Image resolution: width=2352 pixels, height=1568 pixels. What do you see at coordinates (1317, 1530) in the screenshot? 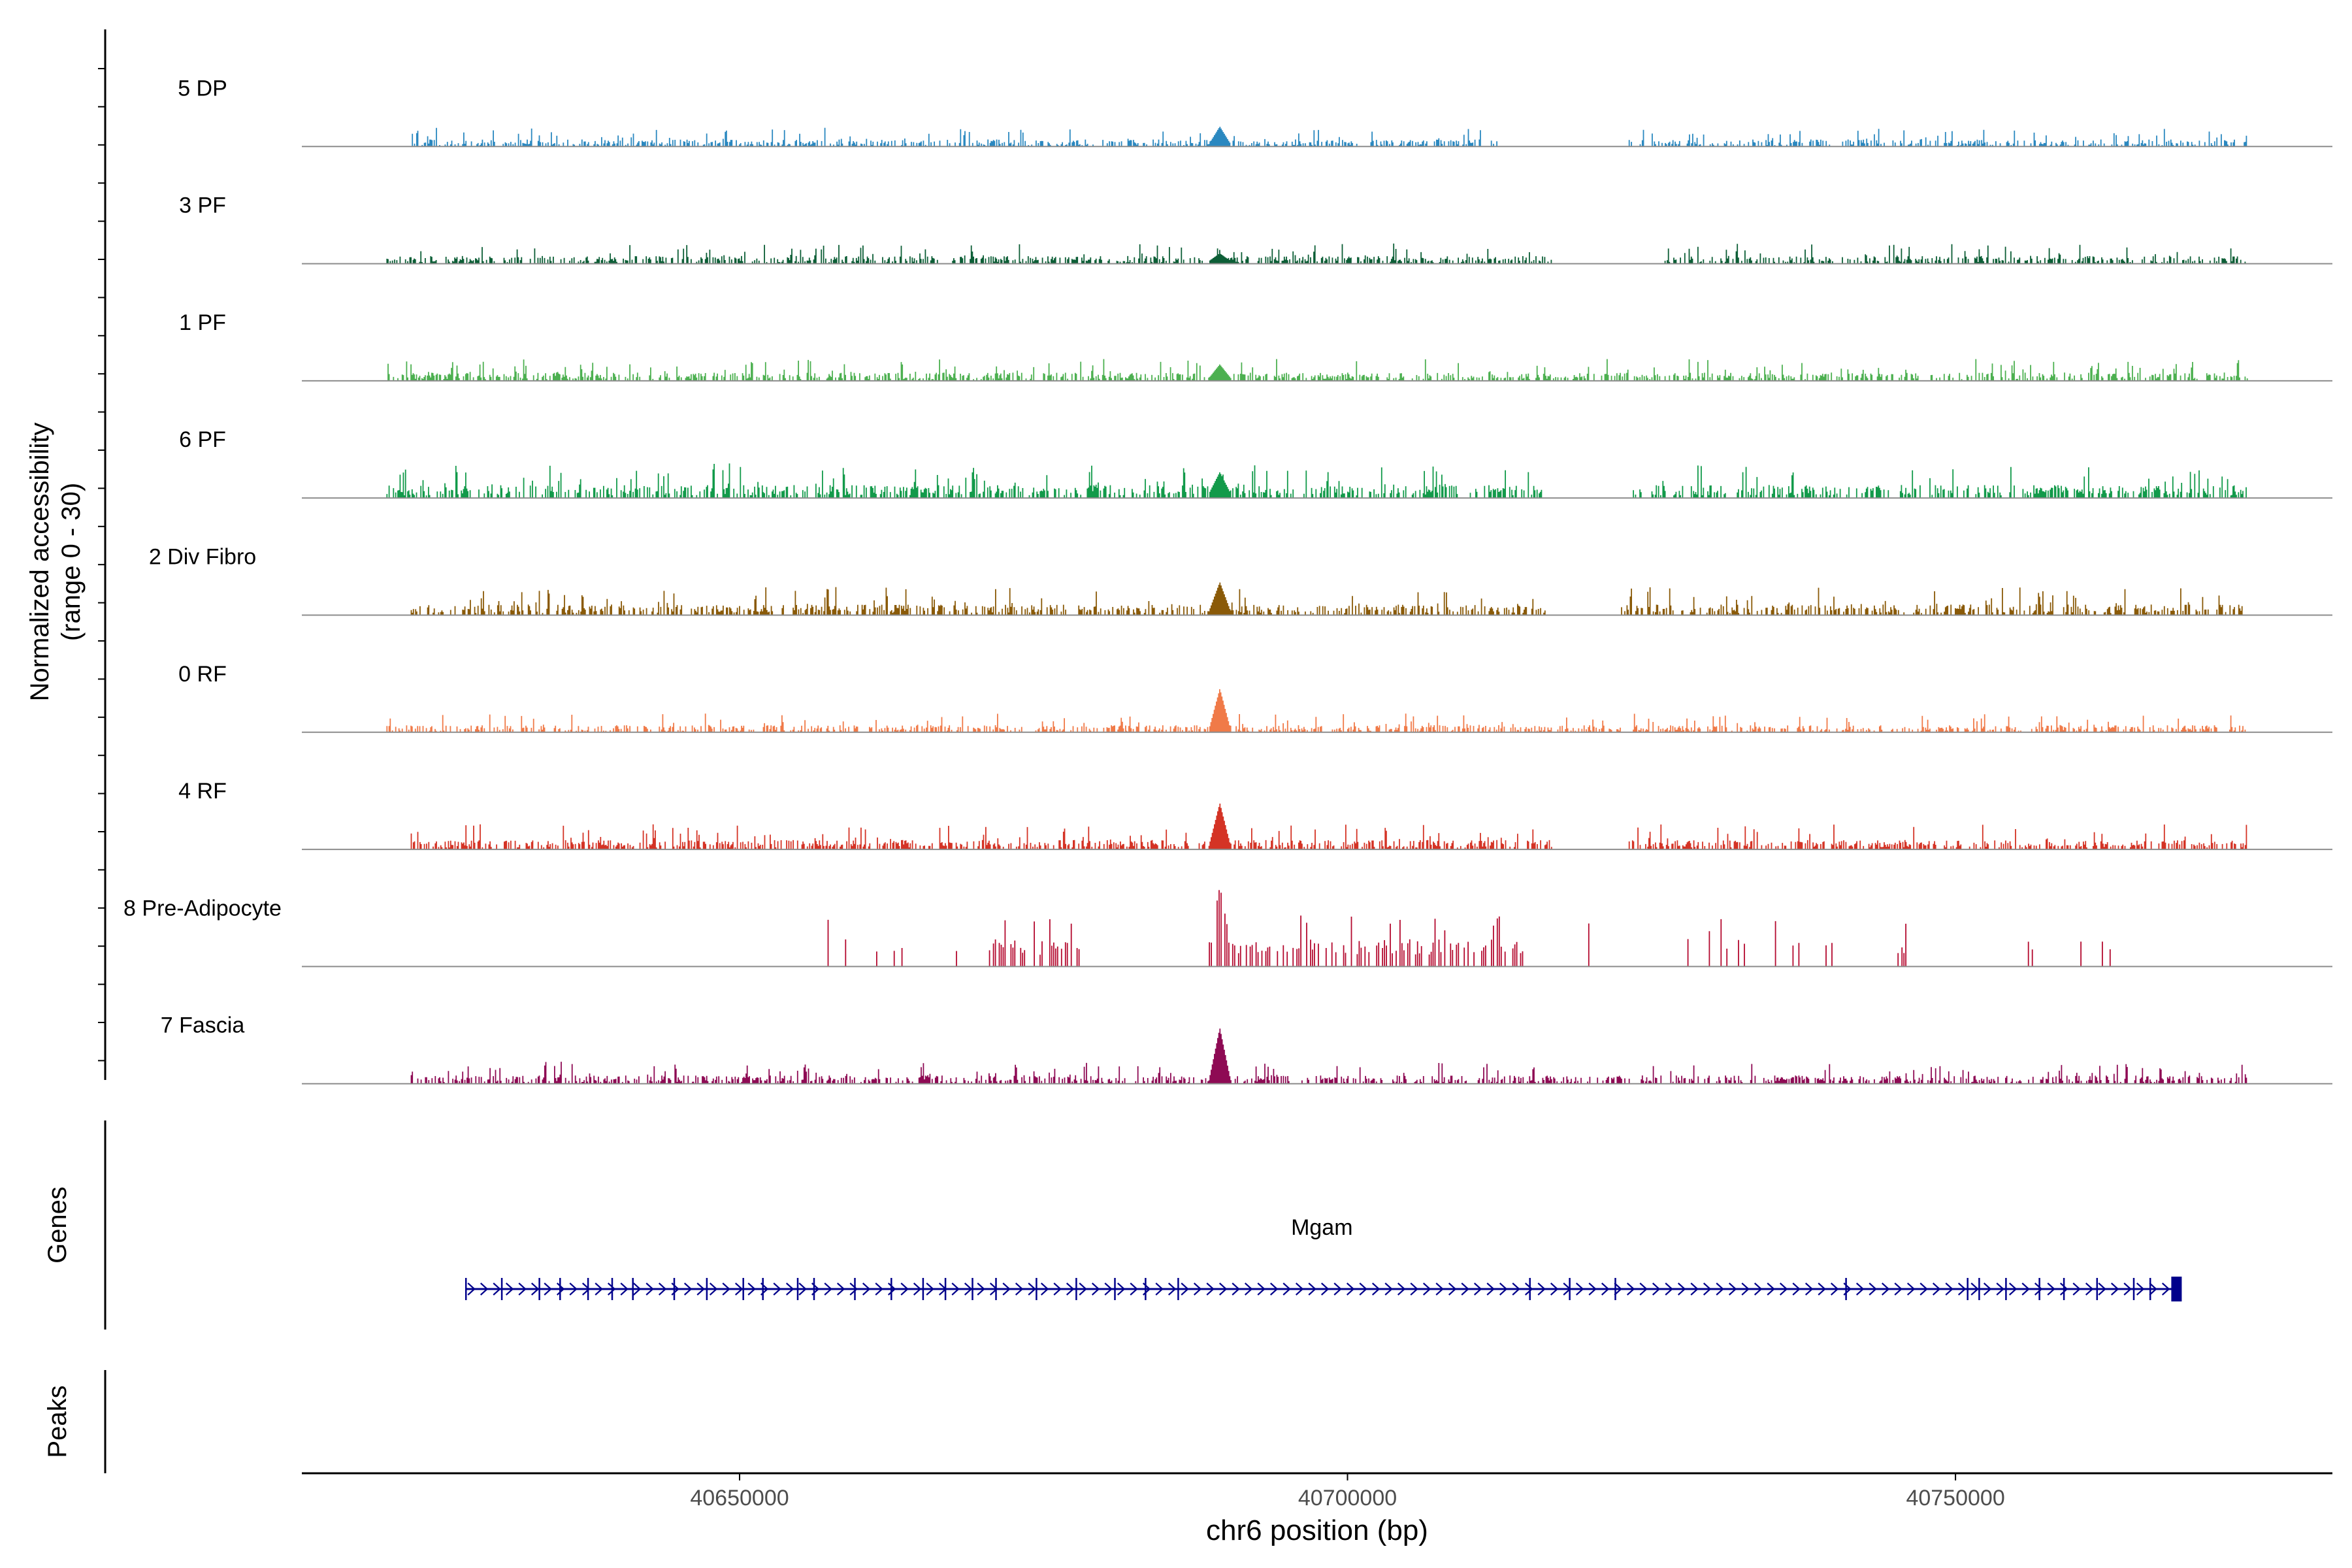
I see `x-axis-label: chr6 position (bp)` at bounding box center [1317, 1530].